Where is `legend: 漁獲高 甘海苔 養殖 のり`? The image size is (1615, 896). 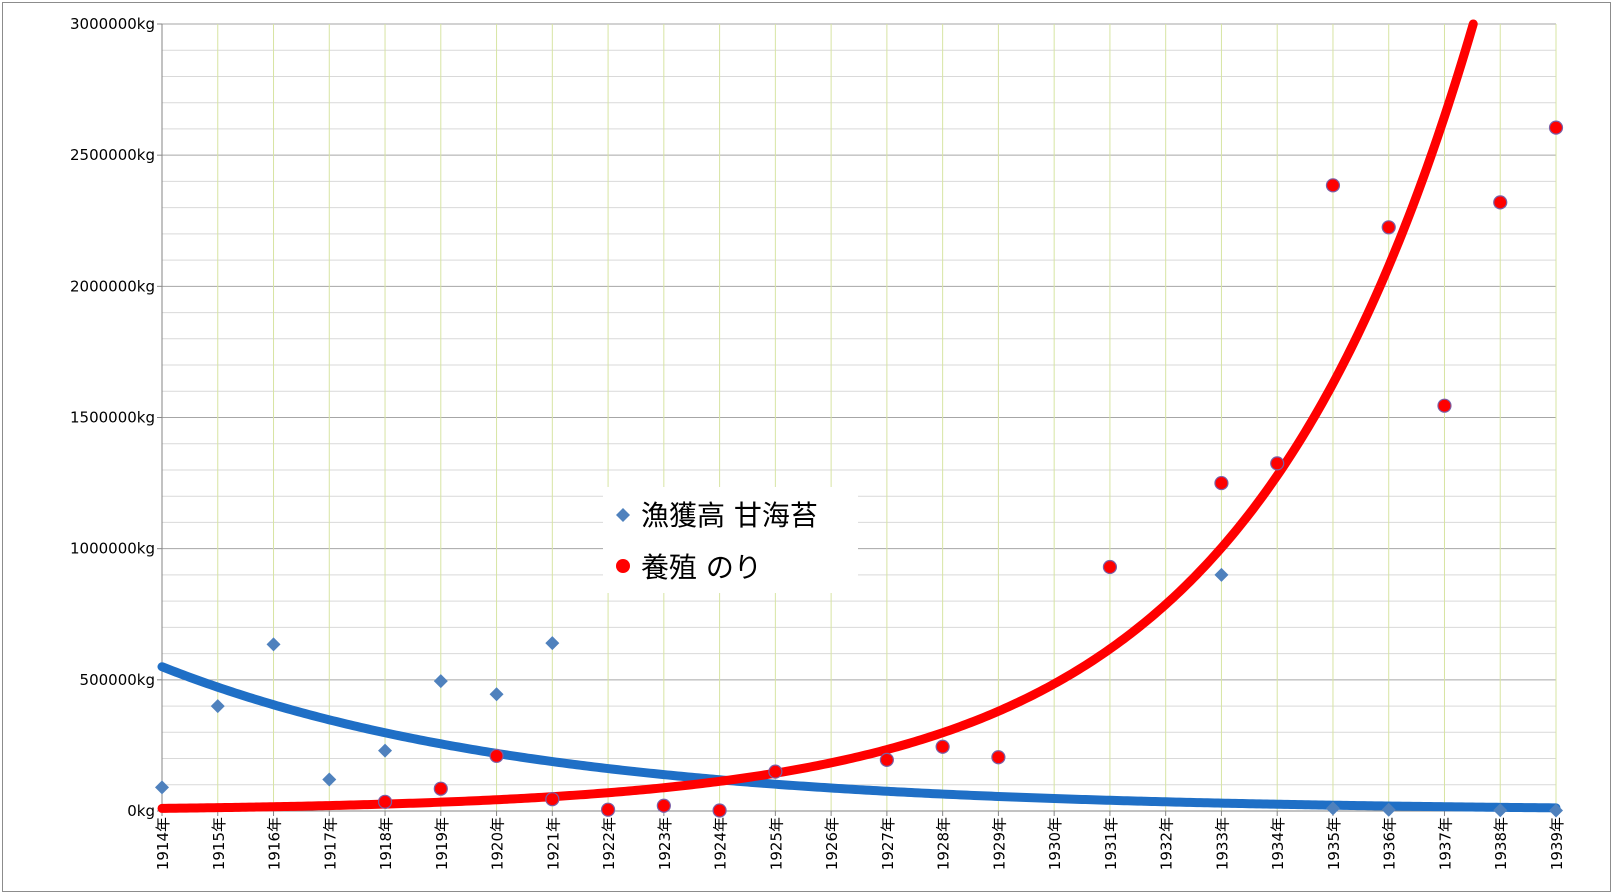 legend: 漁獲高 甘海苔 養殖 のり is located at coordinates (730, 540).